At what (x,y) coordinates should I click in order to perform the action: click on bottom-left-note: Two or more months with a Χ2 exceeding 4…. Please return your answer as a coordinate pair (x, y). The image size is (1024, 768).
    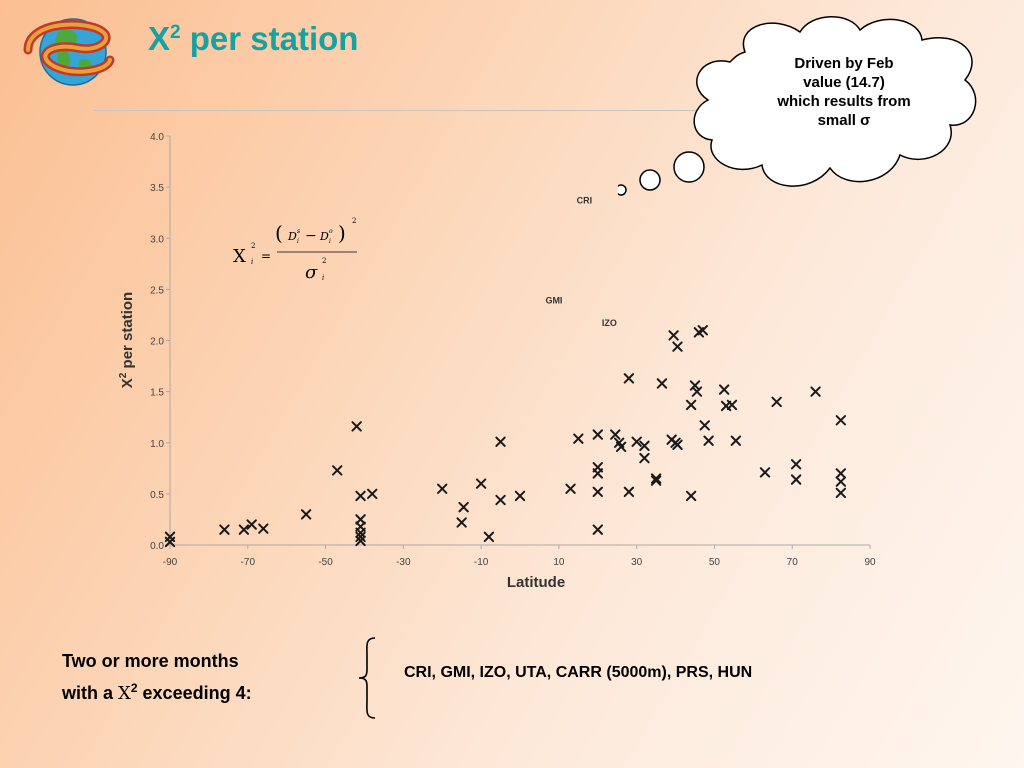
    Looking at the image, I should click on (157, 677).